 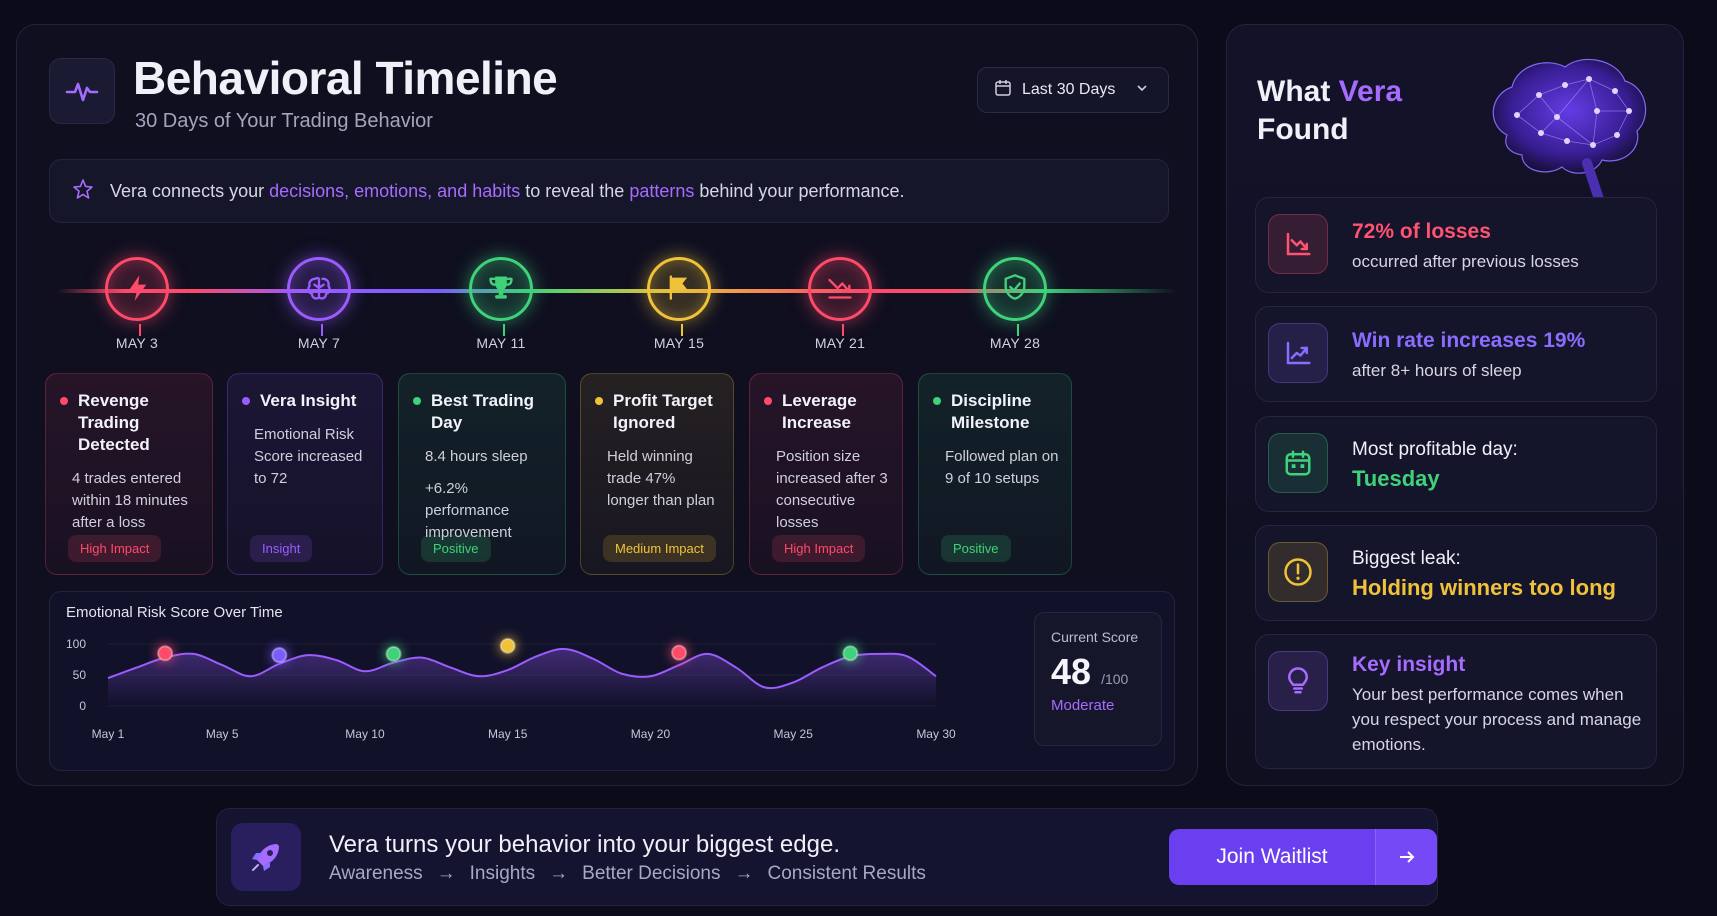 I want to click on lightning-event-node, so click(x=137, y=296).